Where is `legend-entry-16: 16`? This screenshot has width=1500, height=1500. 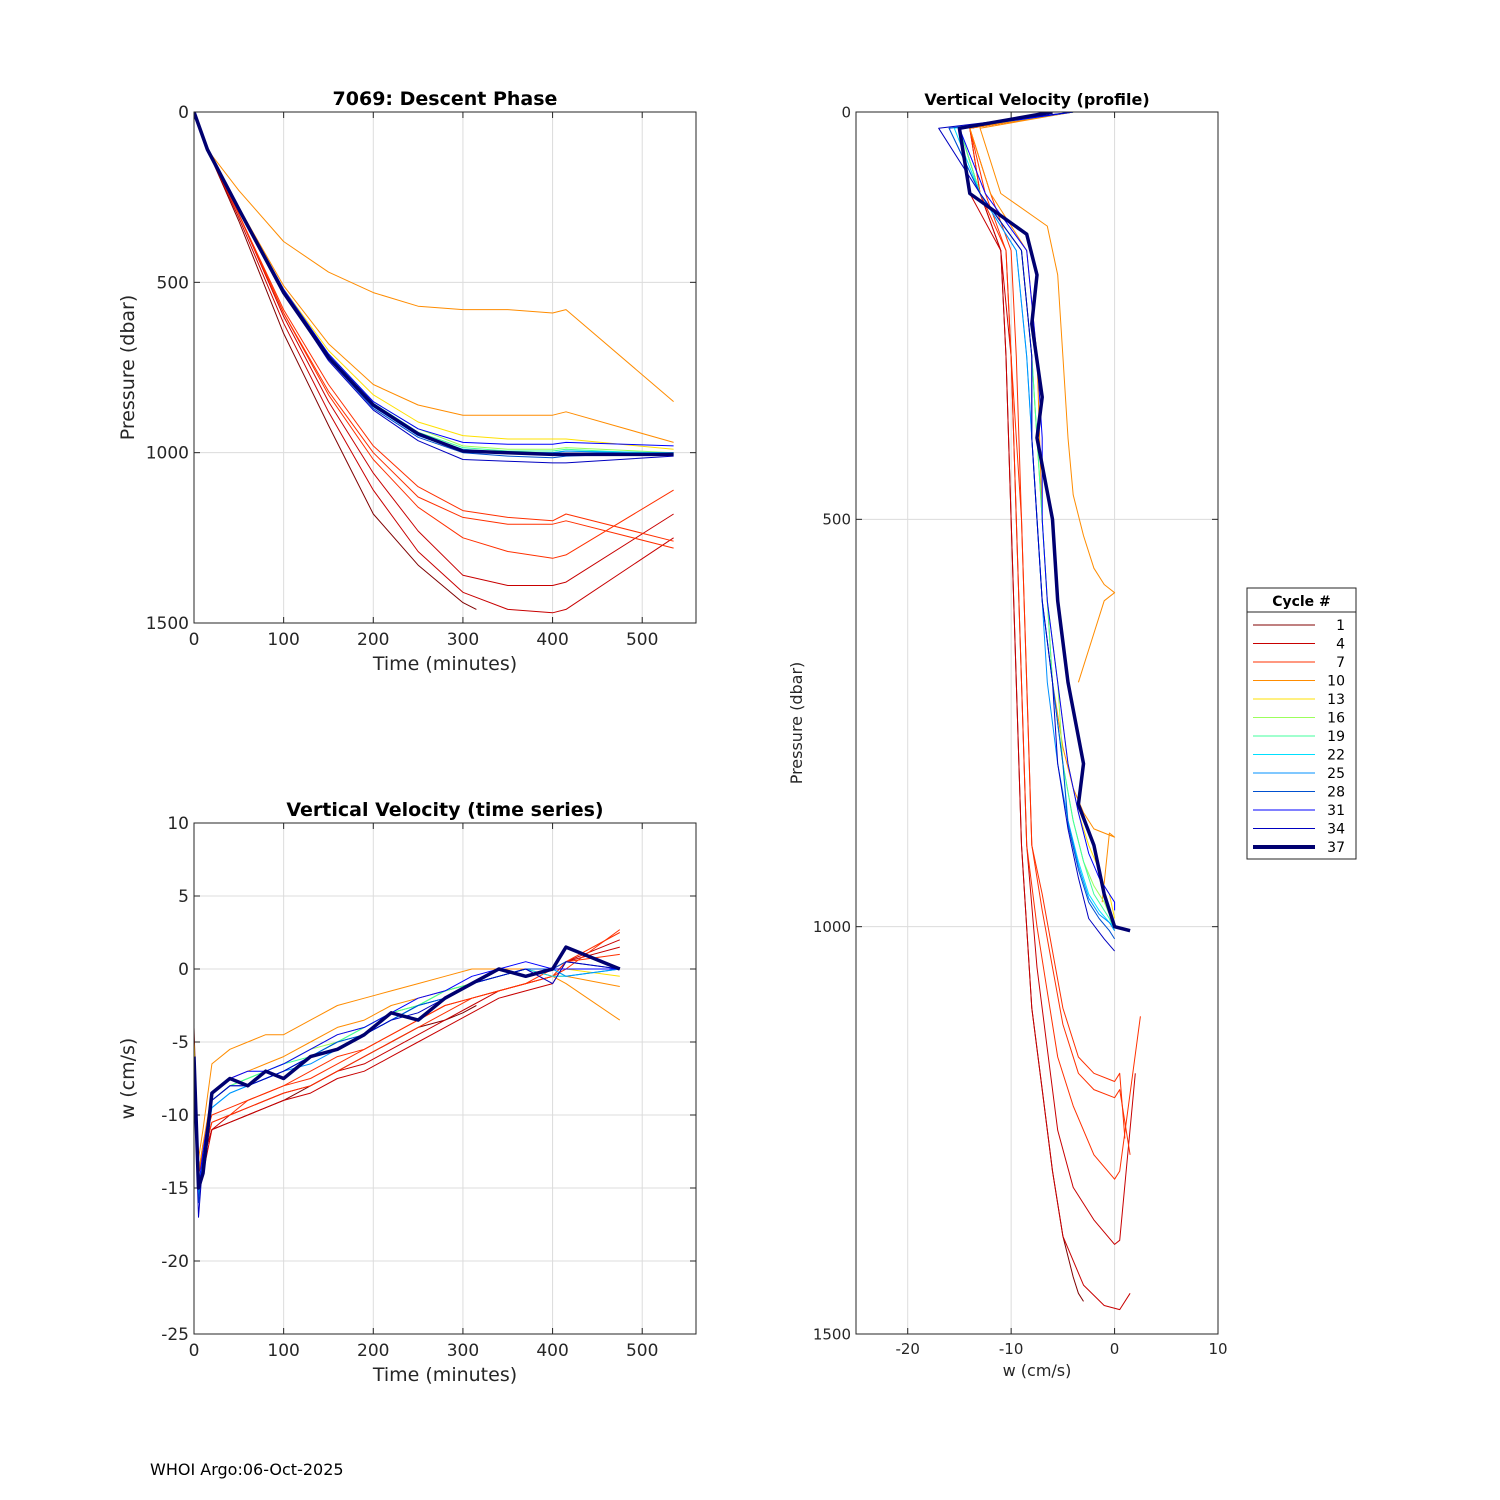 legend-entry-16: 16 is located at coordinates (1336, 719).